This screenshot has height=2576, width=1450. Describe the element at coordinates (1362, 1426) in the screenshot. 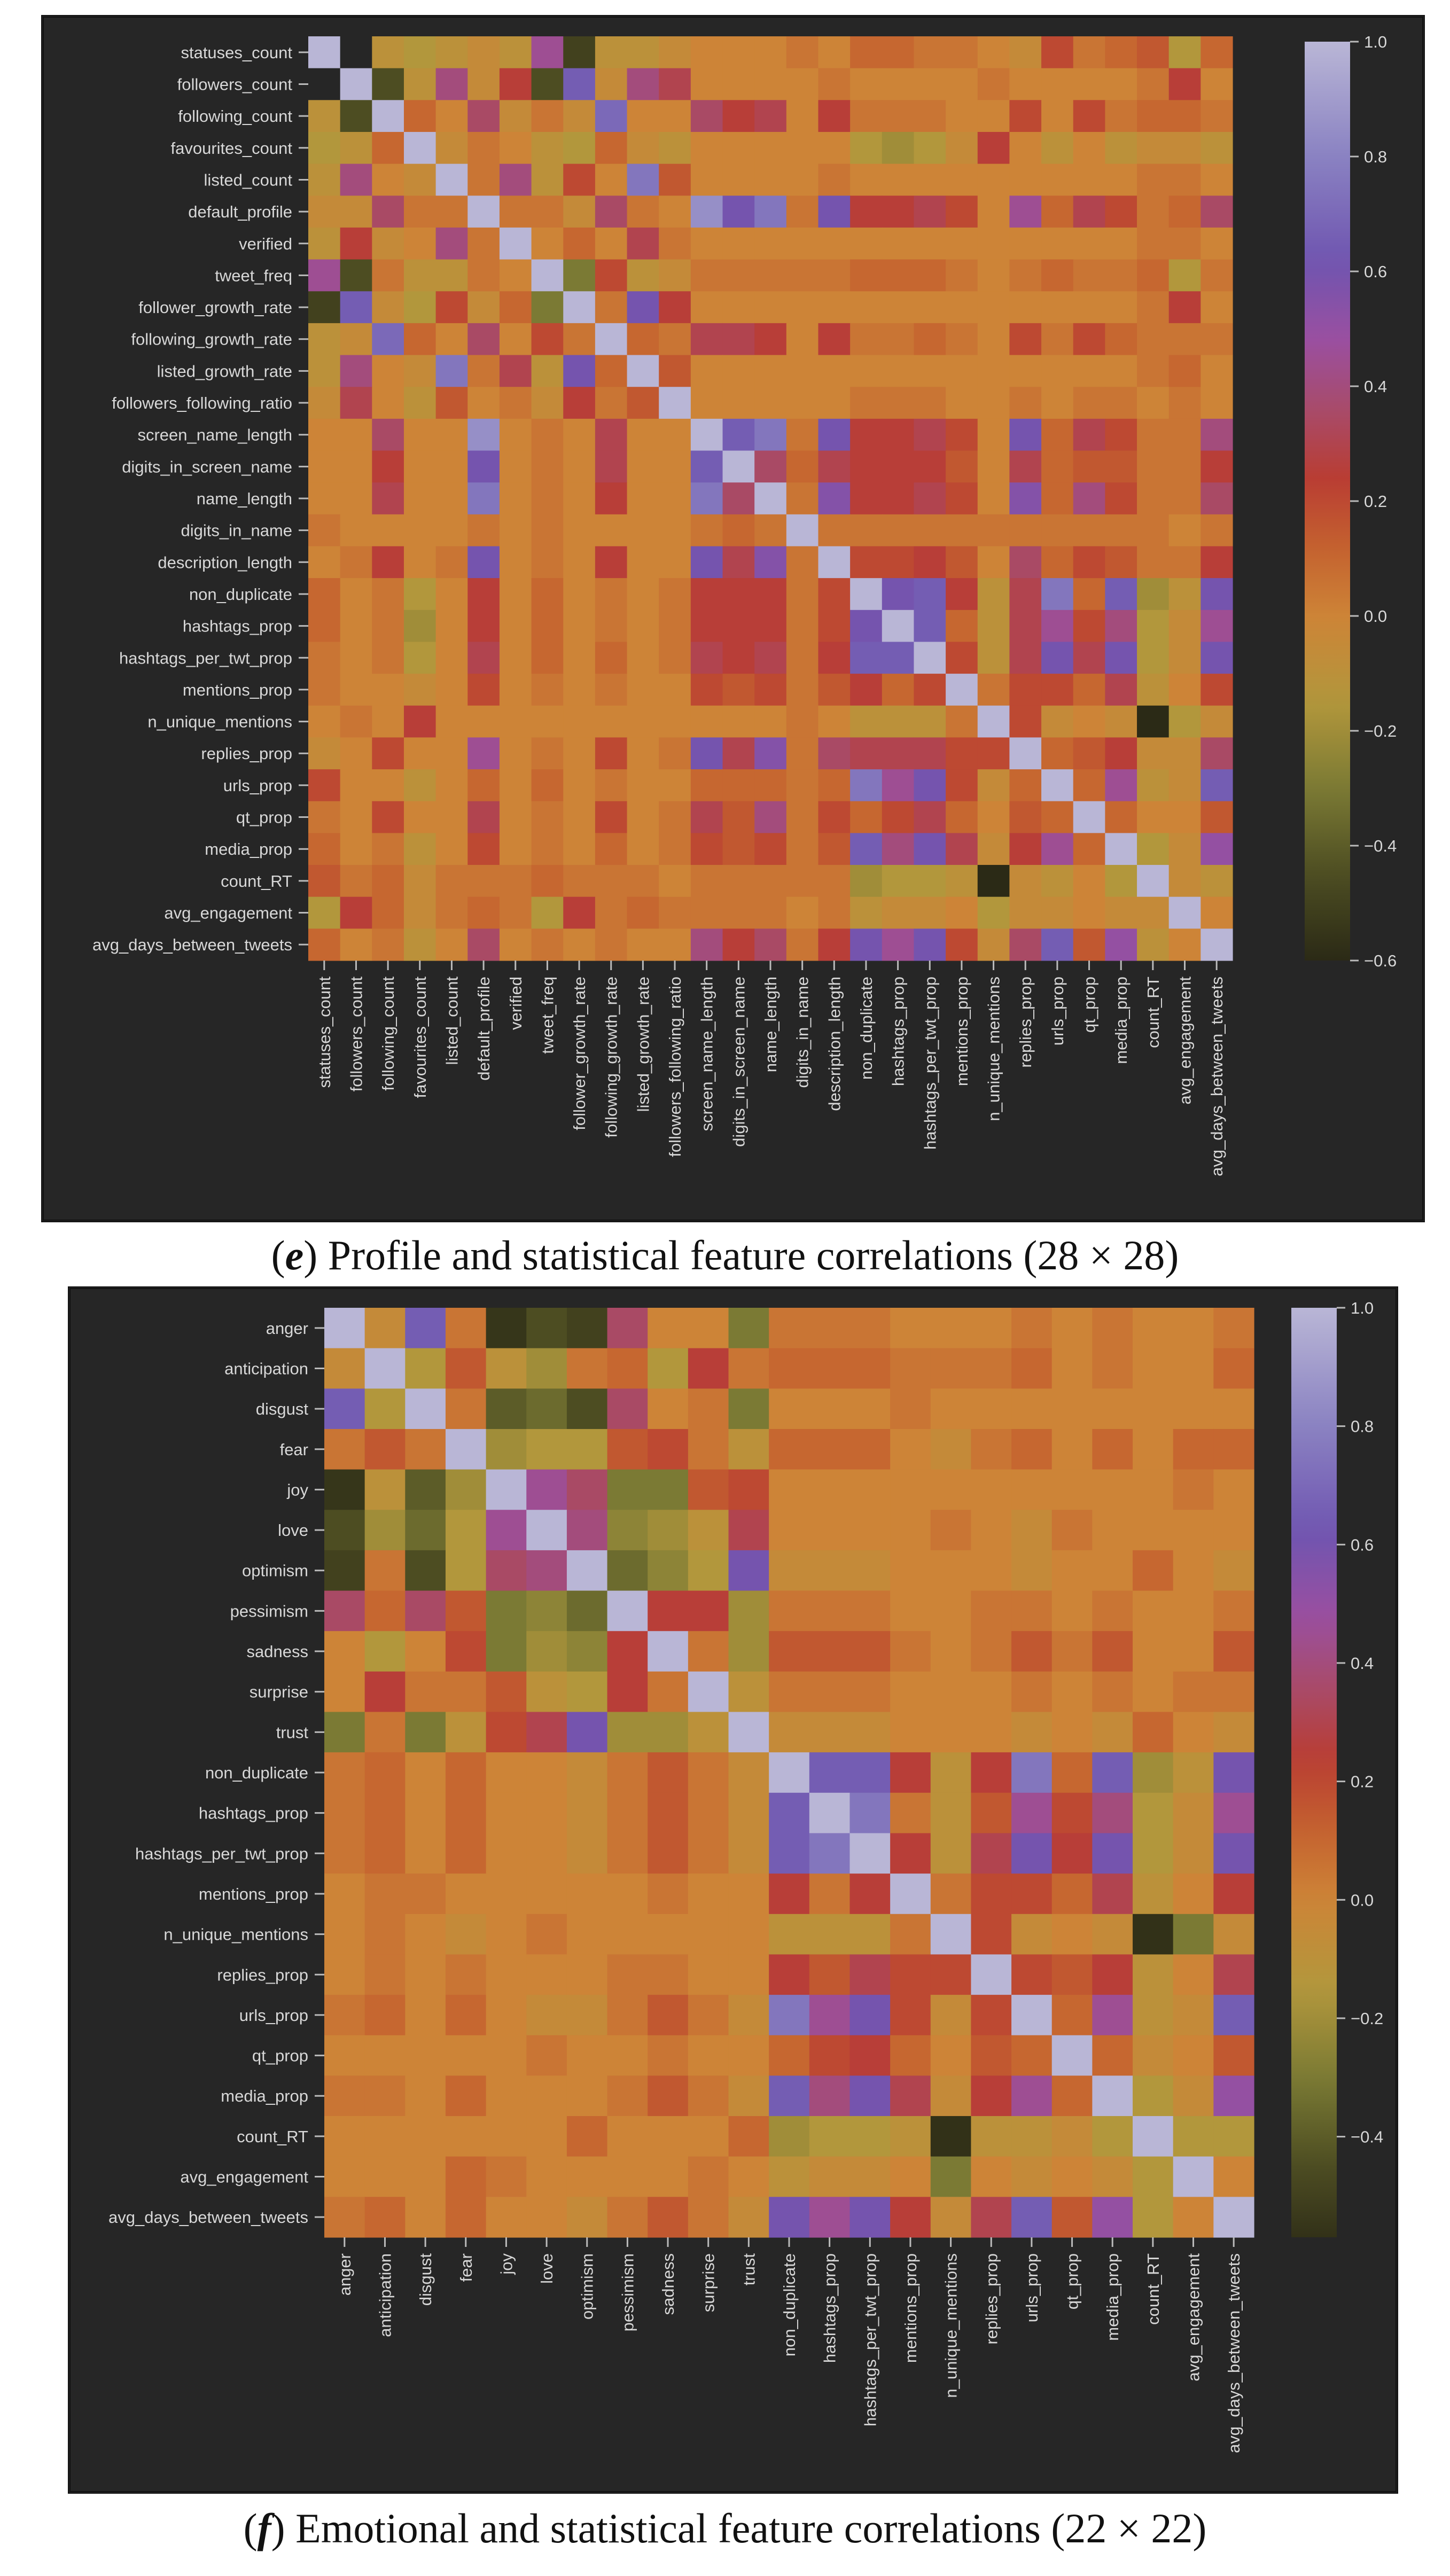

I see `colorbar-tick-label: 0.8` at that location.